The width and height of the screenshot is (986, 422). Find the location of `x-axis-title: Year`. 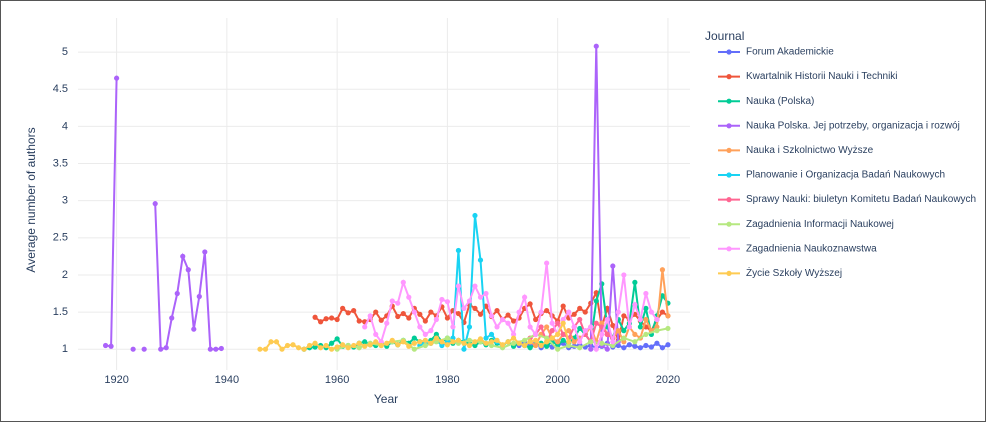

x-axis-title: Year is located at coordinates (386, 399).